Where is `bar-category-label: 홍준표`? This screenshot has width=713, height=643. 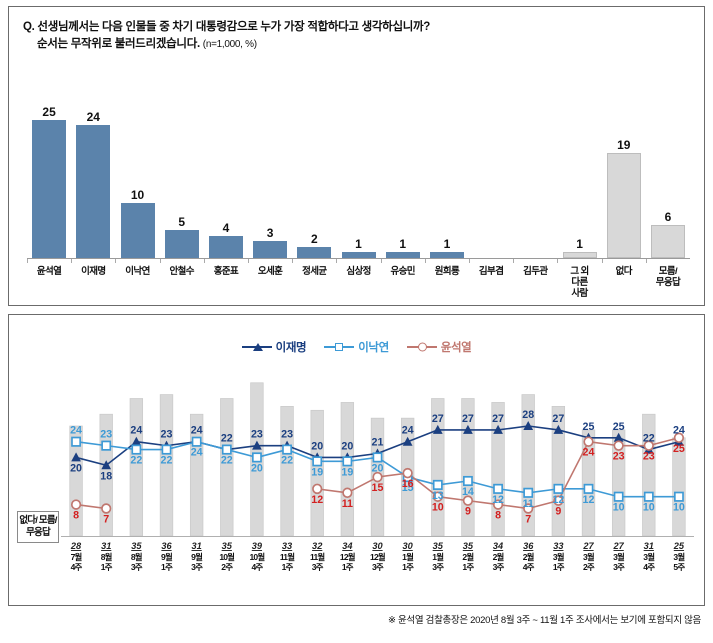 bar-category-label: 홍준표 is located at coordinates (226, 271).